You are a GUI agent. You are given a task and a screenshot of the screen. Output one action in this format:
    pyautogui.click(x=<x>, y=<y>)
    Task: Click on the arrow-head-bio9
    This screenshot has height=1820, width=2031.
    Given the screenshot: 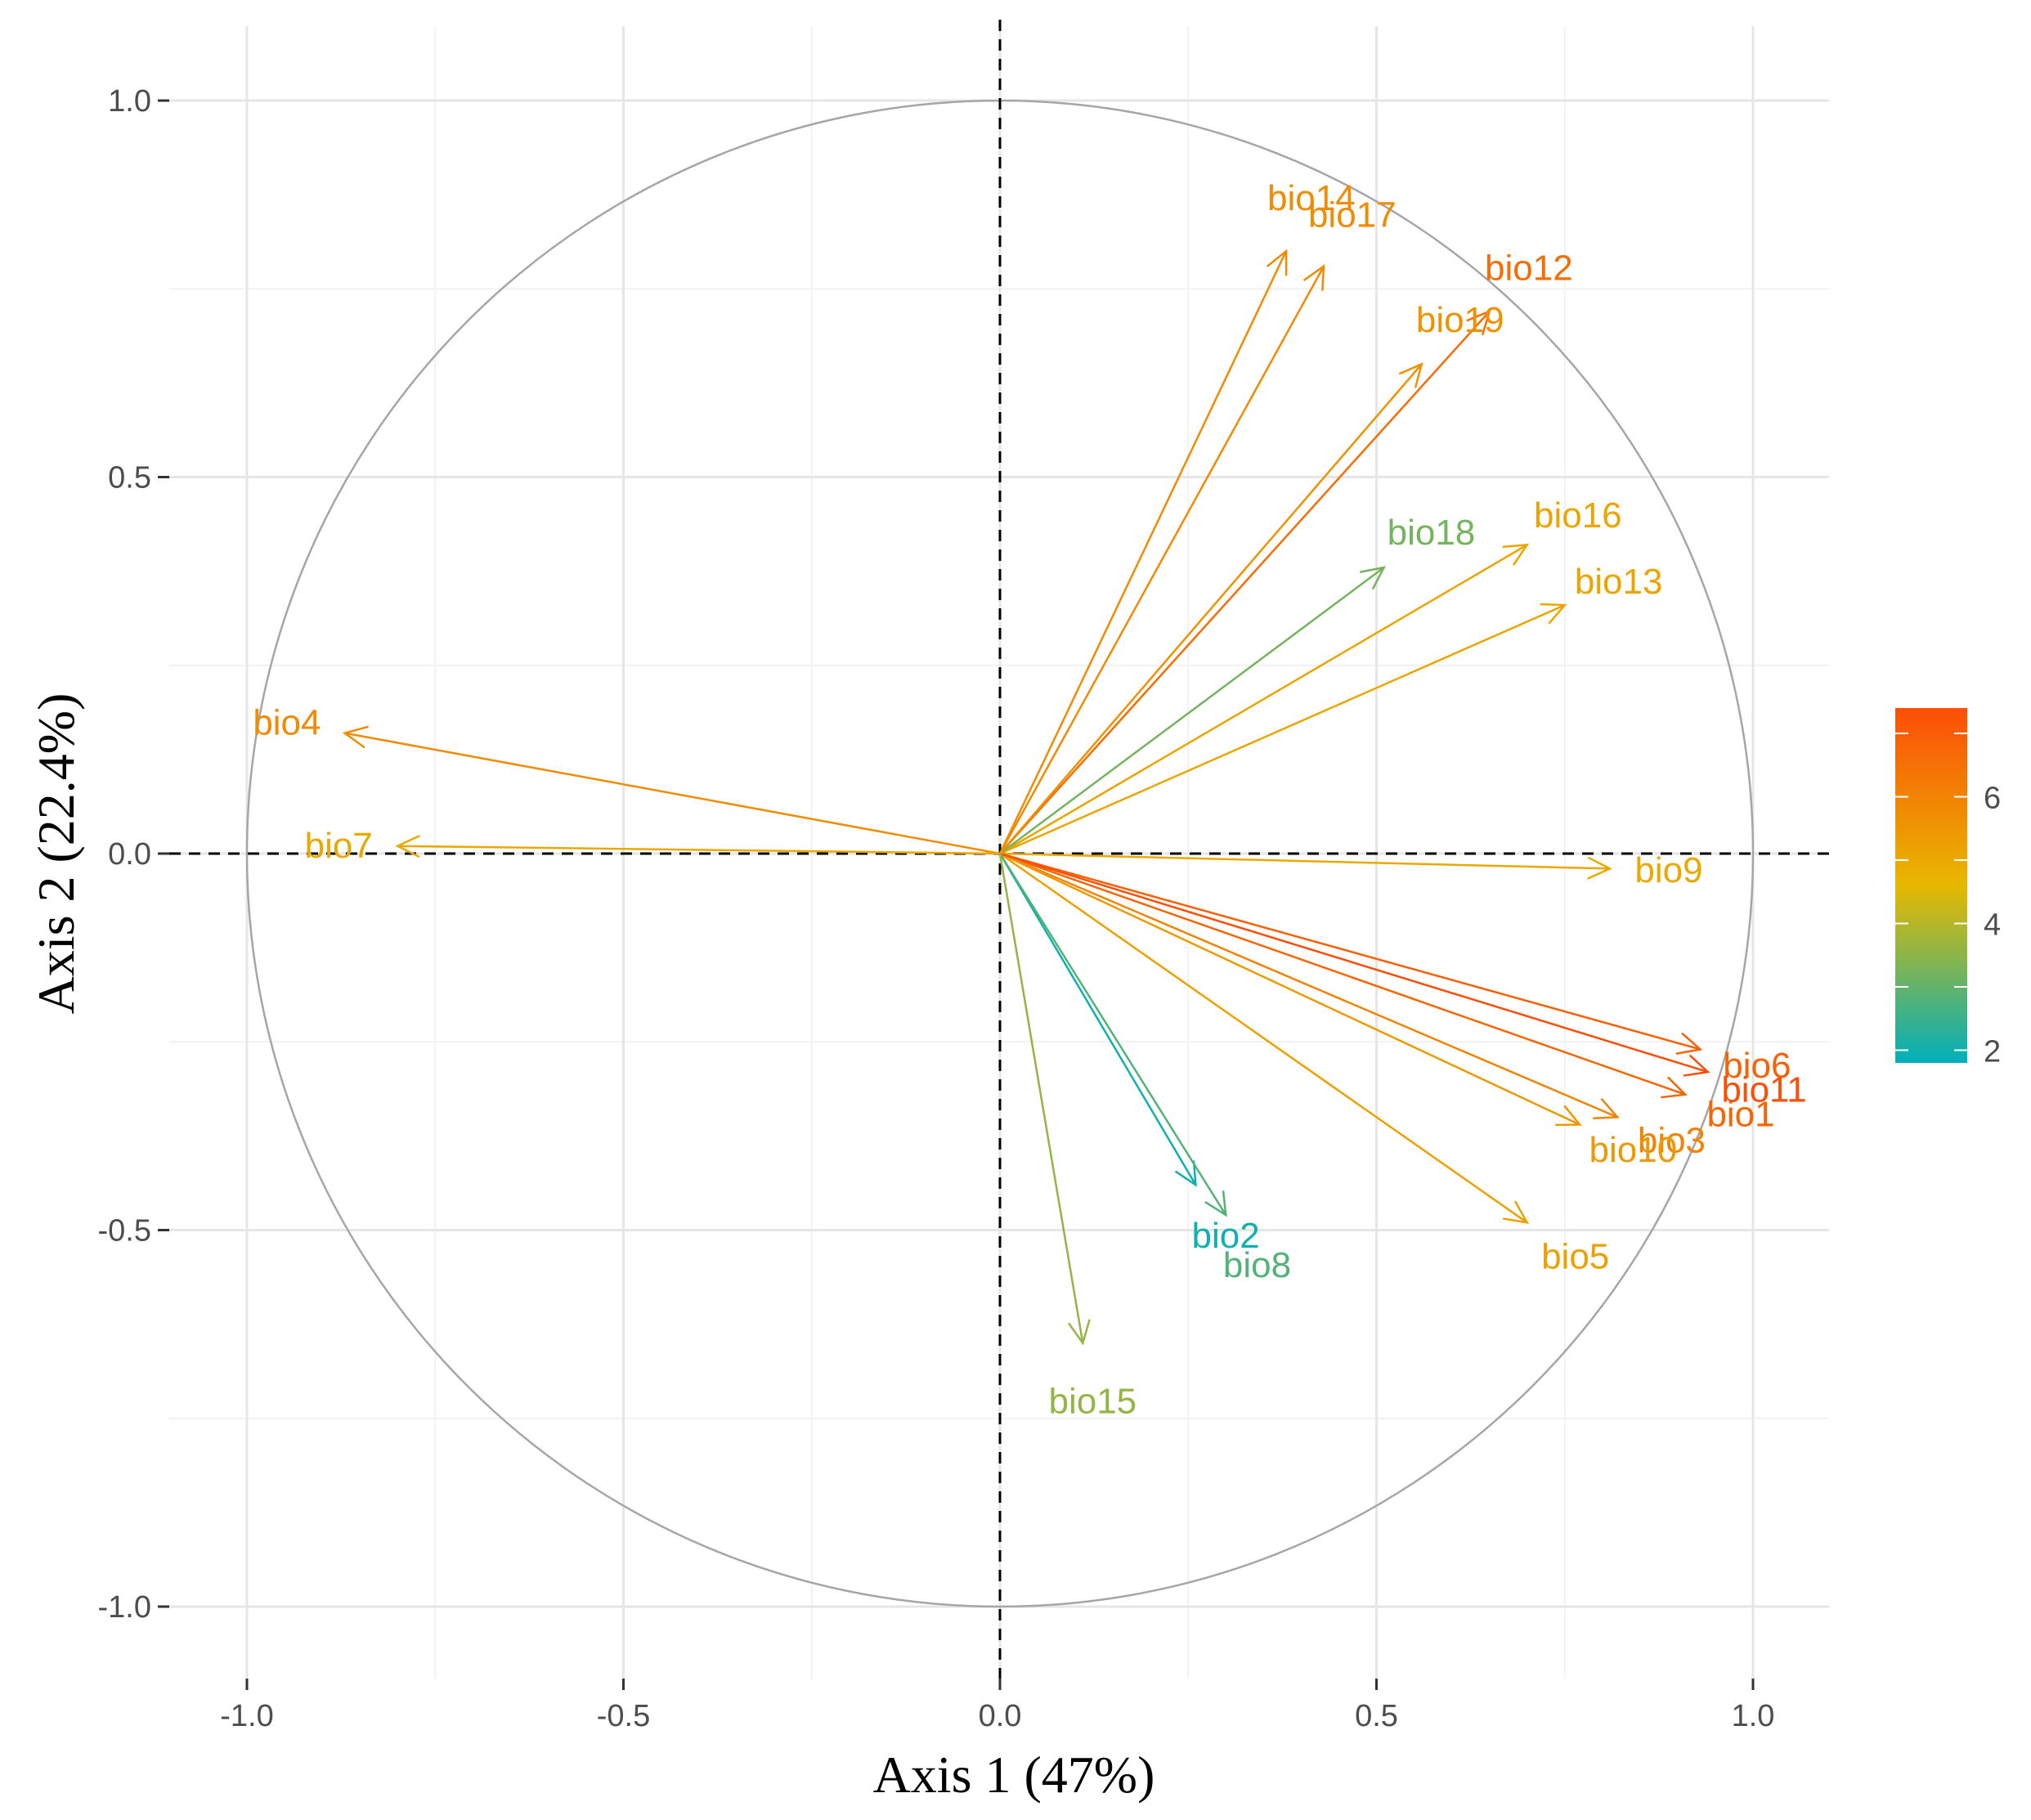 What is the action you would take?
    pyautogui.click(x=1599, y=868)
    